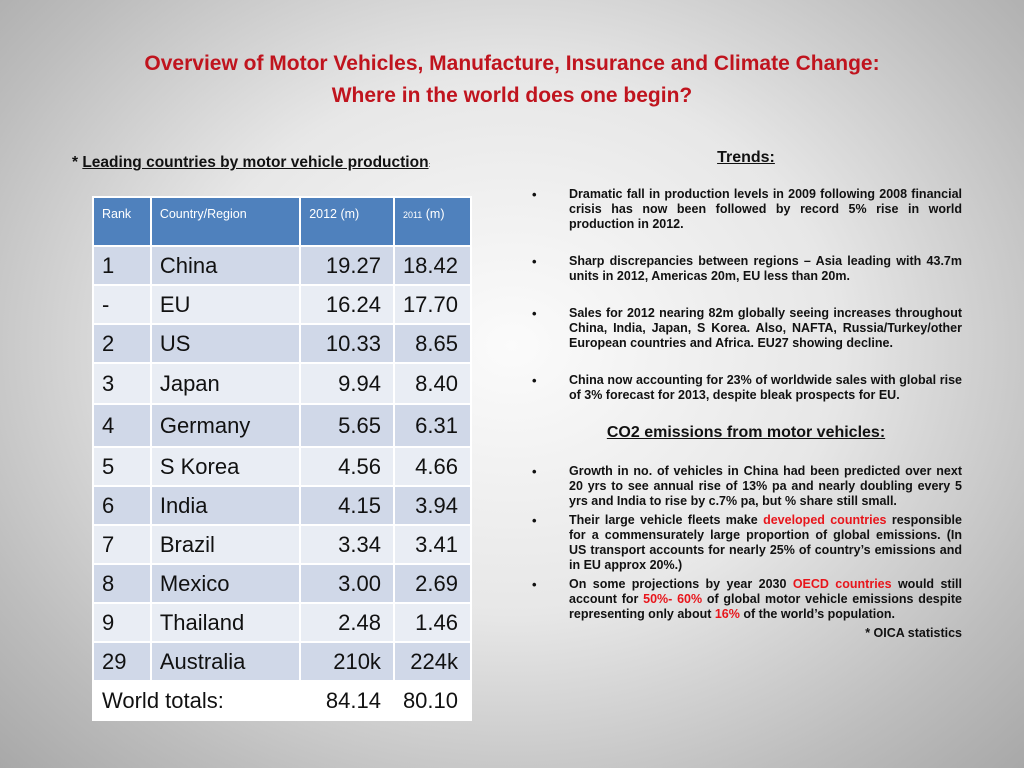 This screenshot has width=1024, height=768. Describe the element at coordinates (122, 544) in the screenshot. I see `rank-cell: 7` at that location.